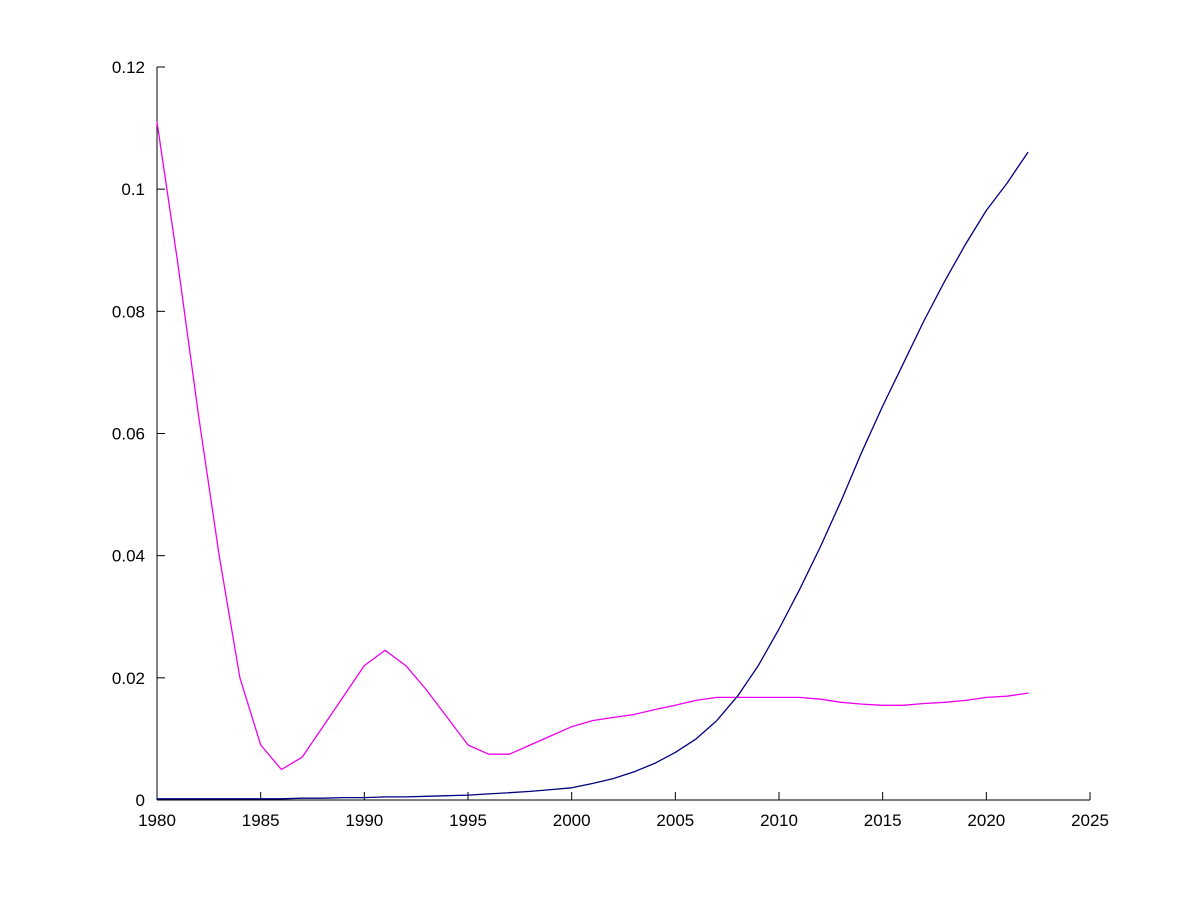 The width and height of the screenshot is (1200, 900). I want to click on x-tick-label: 2015, so click(883, 820).